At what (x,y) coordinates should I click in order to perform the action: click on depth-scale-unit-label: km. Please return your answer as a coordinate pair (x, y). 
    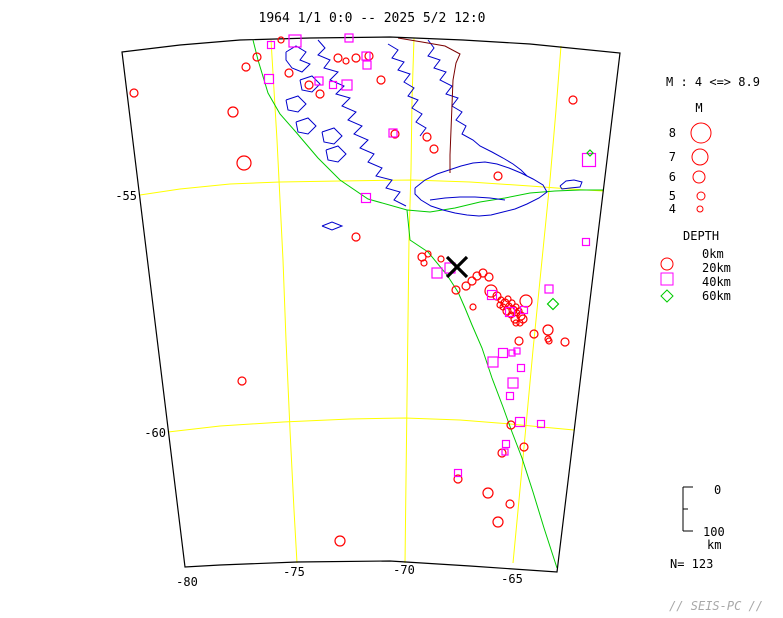
    Looking at the image, I should click on (714, 545).